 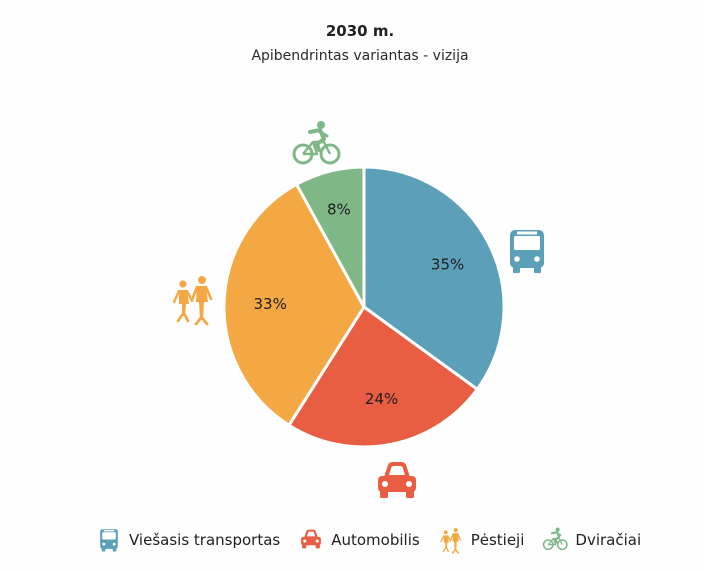 What do you see at coordinates (375, 540) in the screenshot?
I see `legend-label: Automobilis` at bounding box center [375, 540].